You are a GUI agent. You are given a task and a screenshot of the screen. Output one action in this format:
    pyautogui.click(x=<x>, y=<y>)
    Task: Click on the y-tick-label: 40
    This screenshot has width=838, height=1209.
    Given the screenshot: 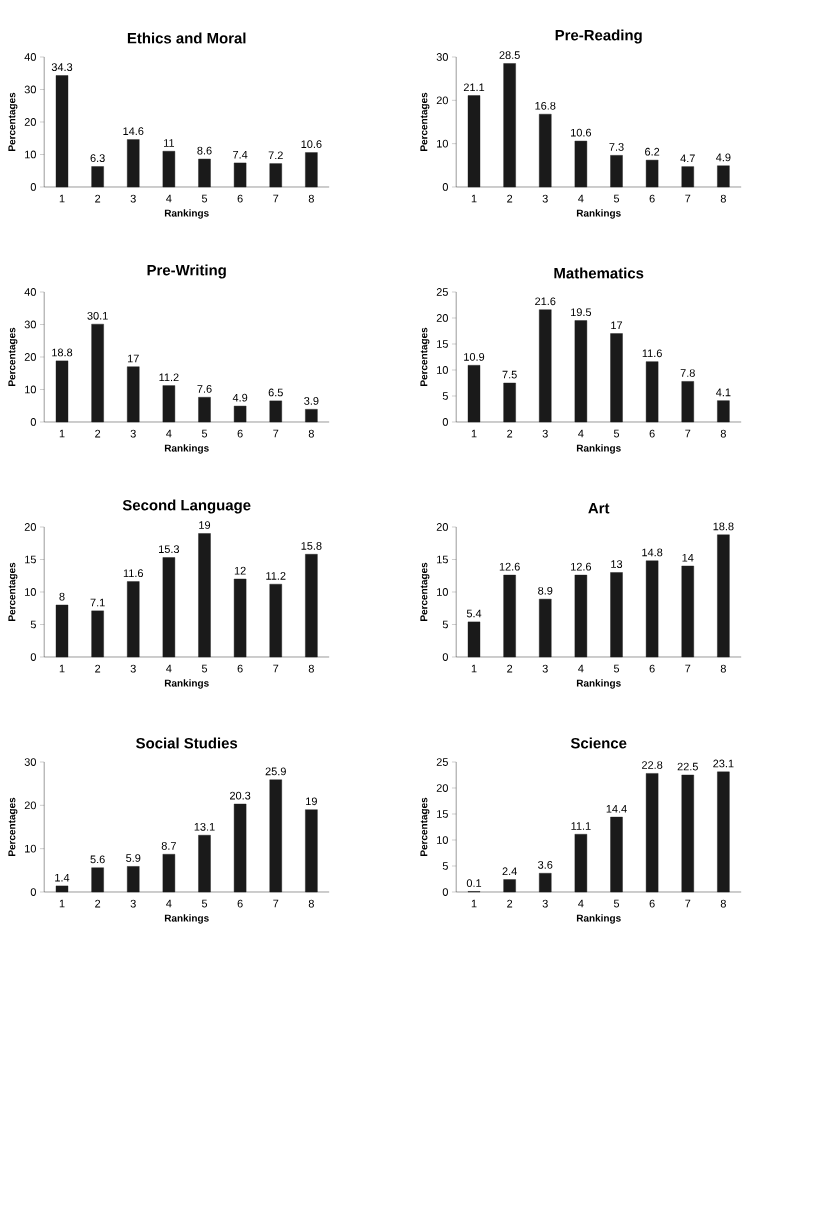 What is the action you would take?
    pyautogui.click(x=30, y=57)
    